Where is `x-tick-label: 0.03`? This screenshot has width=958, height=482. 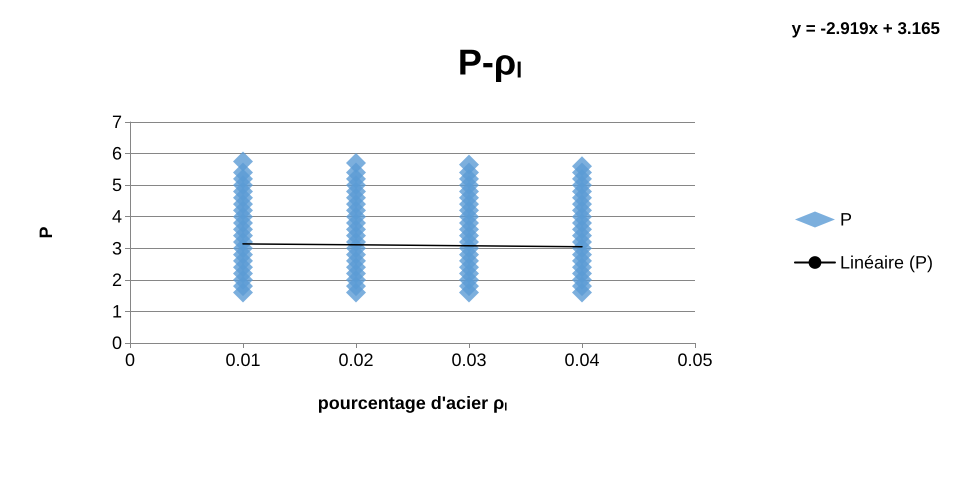 x-tick-label: 0.03 is located at coordinates (469, 360).